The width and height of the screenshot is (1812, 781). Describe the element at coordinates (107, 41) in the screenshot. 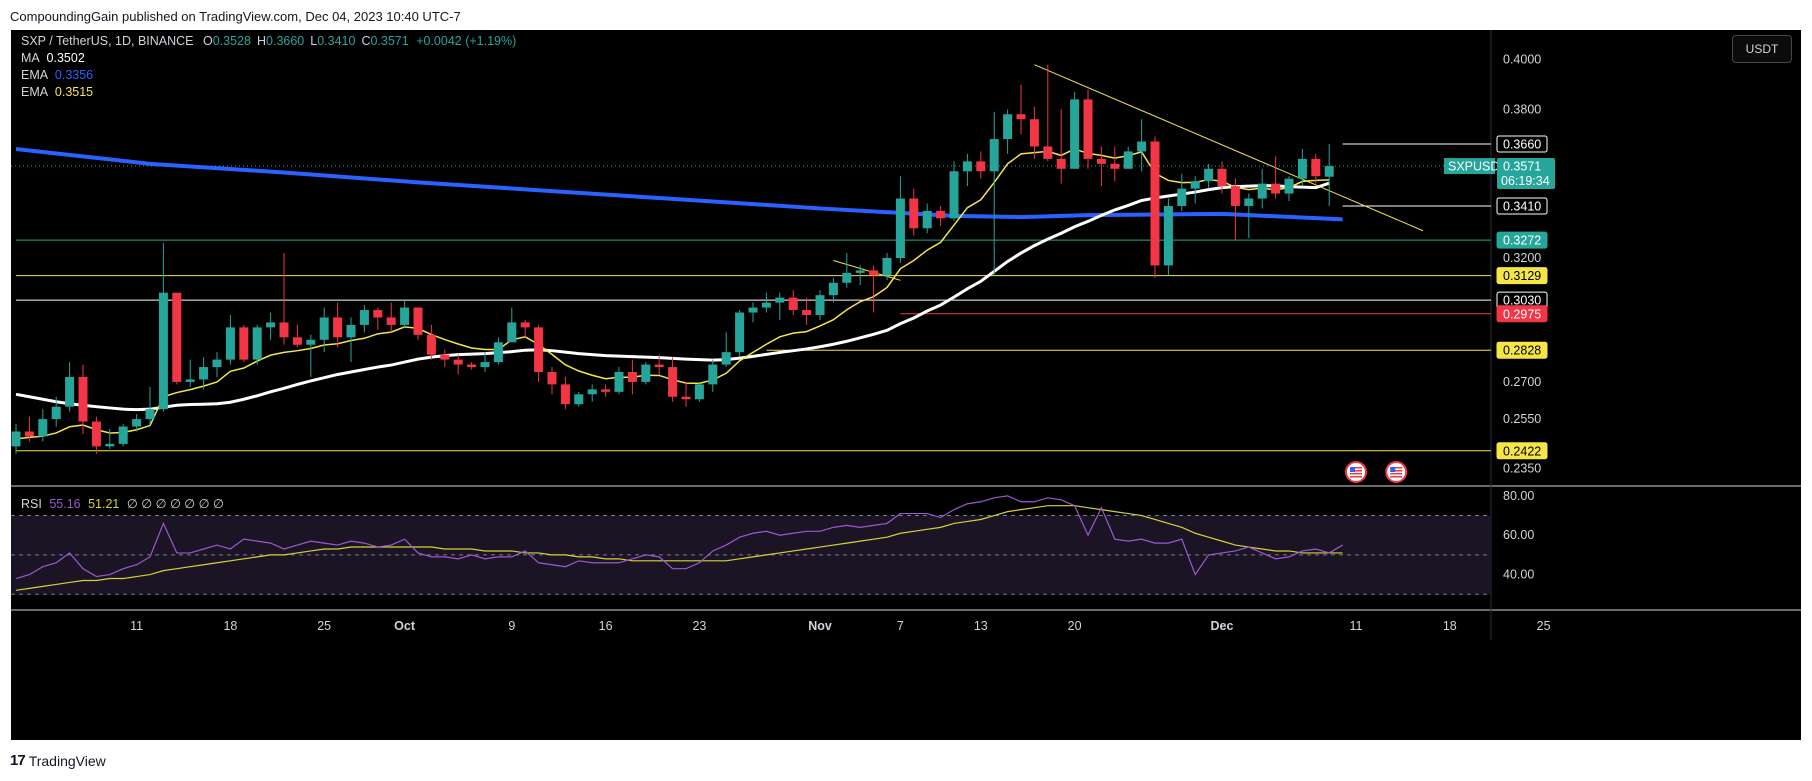

I see `legend-symbol: SXP / TetherUS, 1D, BINANCE` at that location.